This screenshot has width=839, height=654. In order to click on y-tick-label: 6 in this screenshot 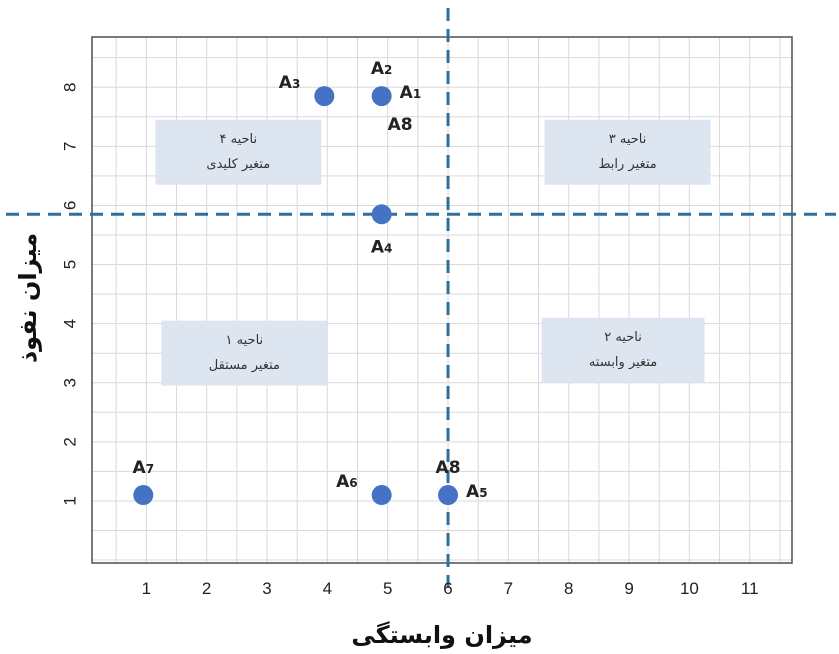, I will do `click(70, 205)`.